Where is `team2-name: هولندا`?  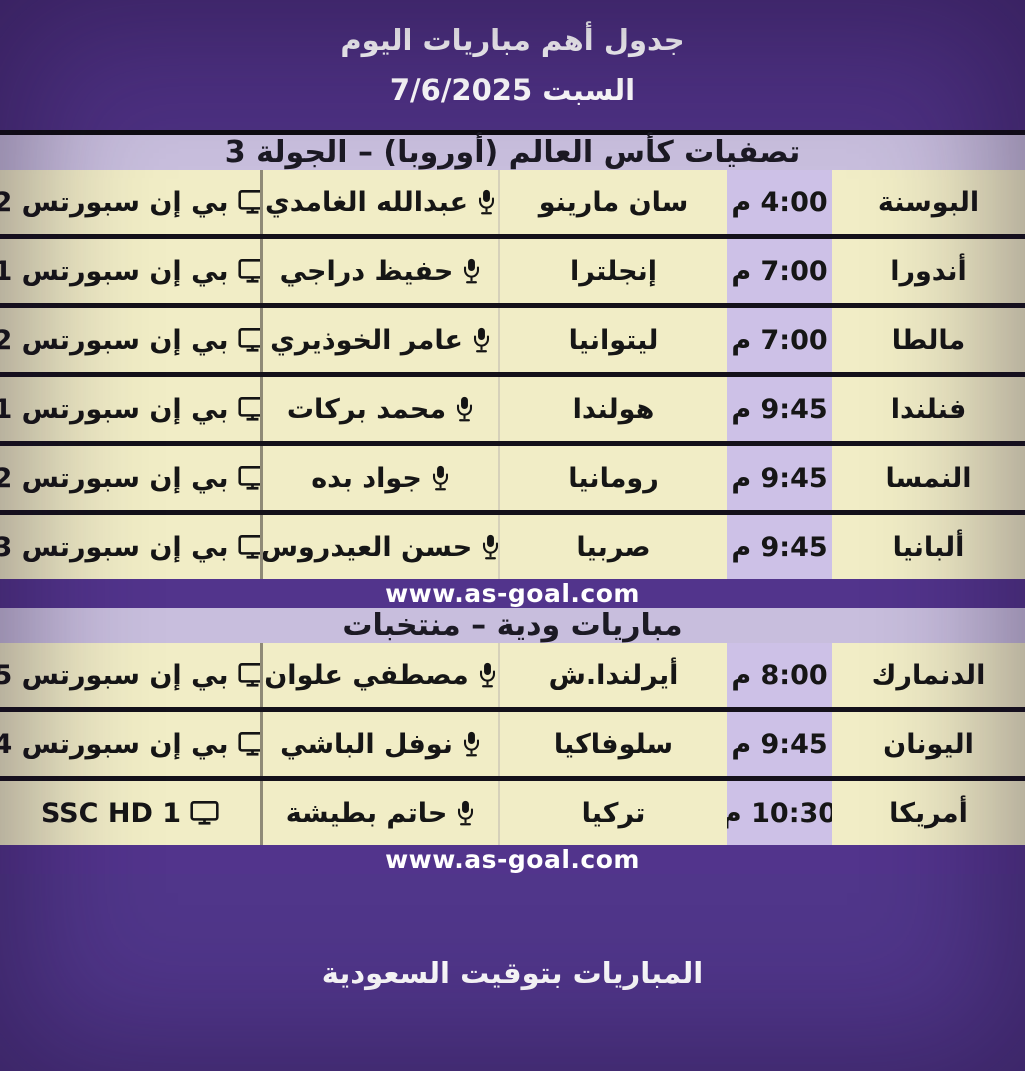
team2-name: هولندا is located at coordinates (613, 409).